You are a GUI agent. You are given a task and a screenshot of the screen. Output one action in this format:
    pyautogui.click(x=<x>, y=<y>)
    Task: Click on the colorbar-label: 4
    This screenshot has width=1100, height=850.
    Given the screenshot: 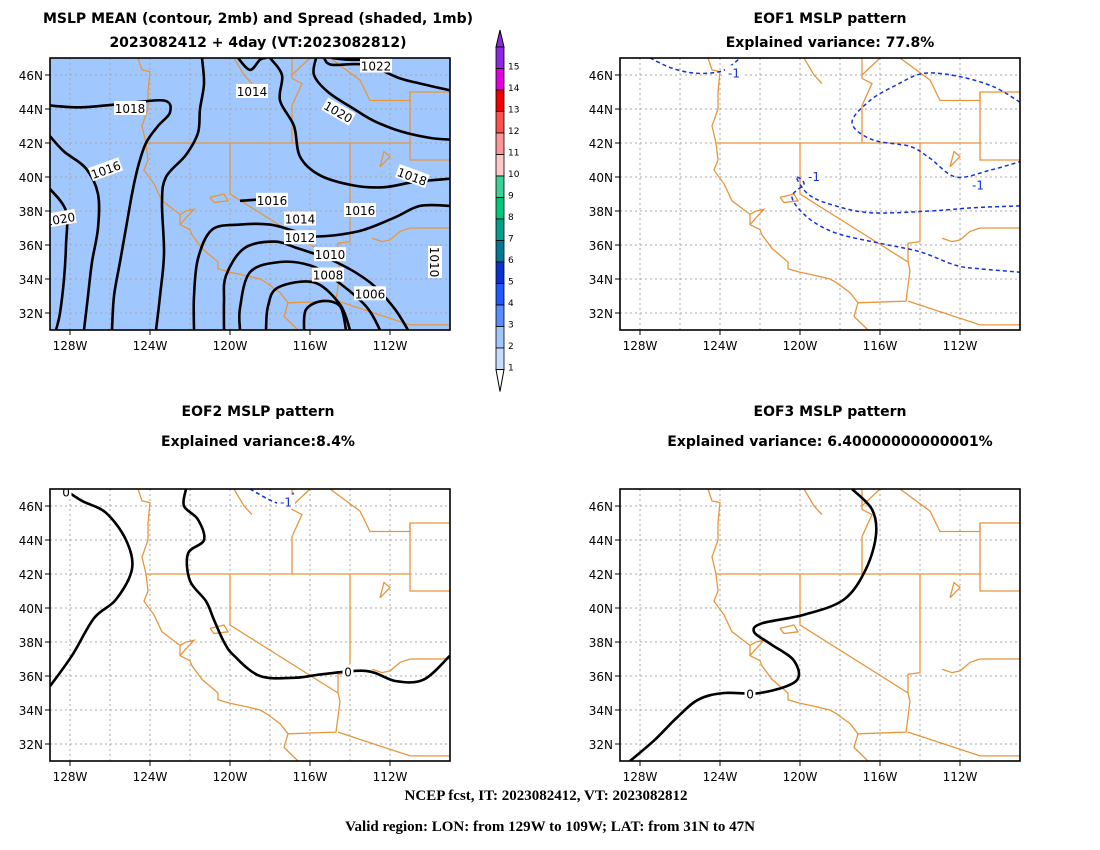 What is the action you would take?
    pyautogui.click(x=511, y=304)
    